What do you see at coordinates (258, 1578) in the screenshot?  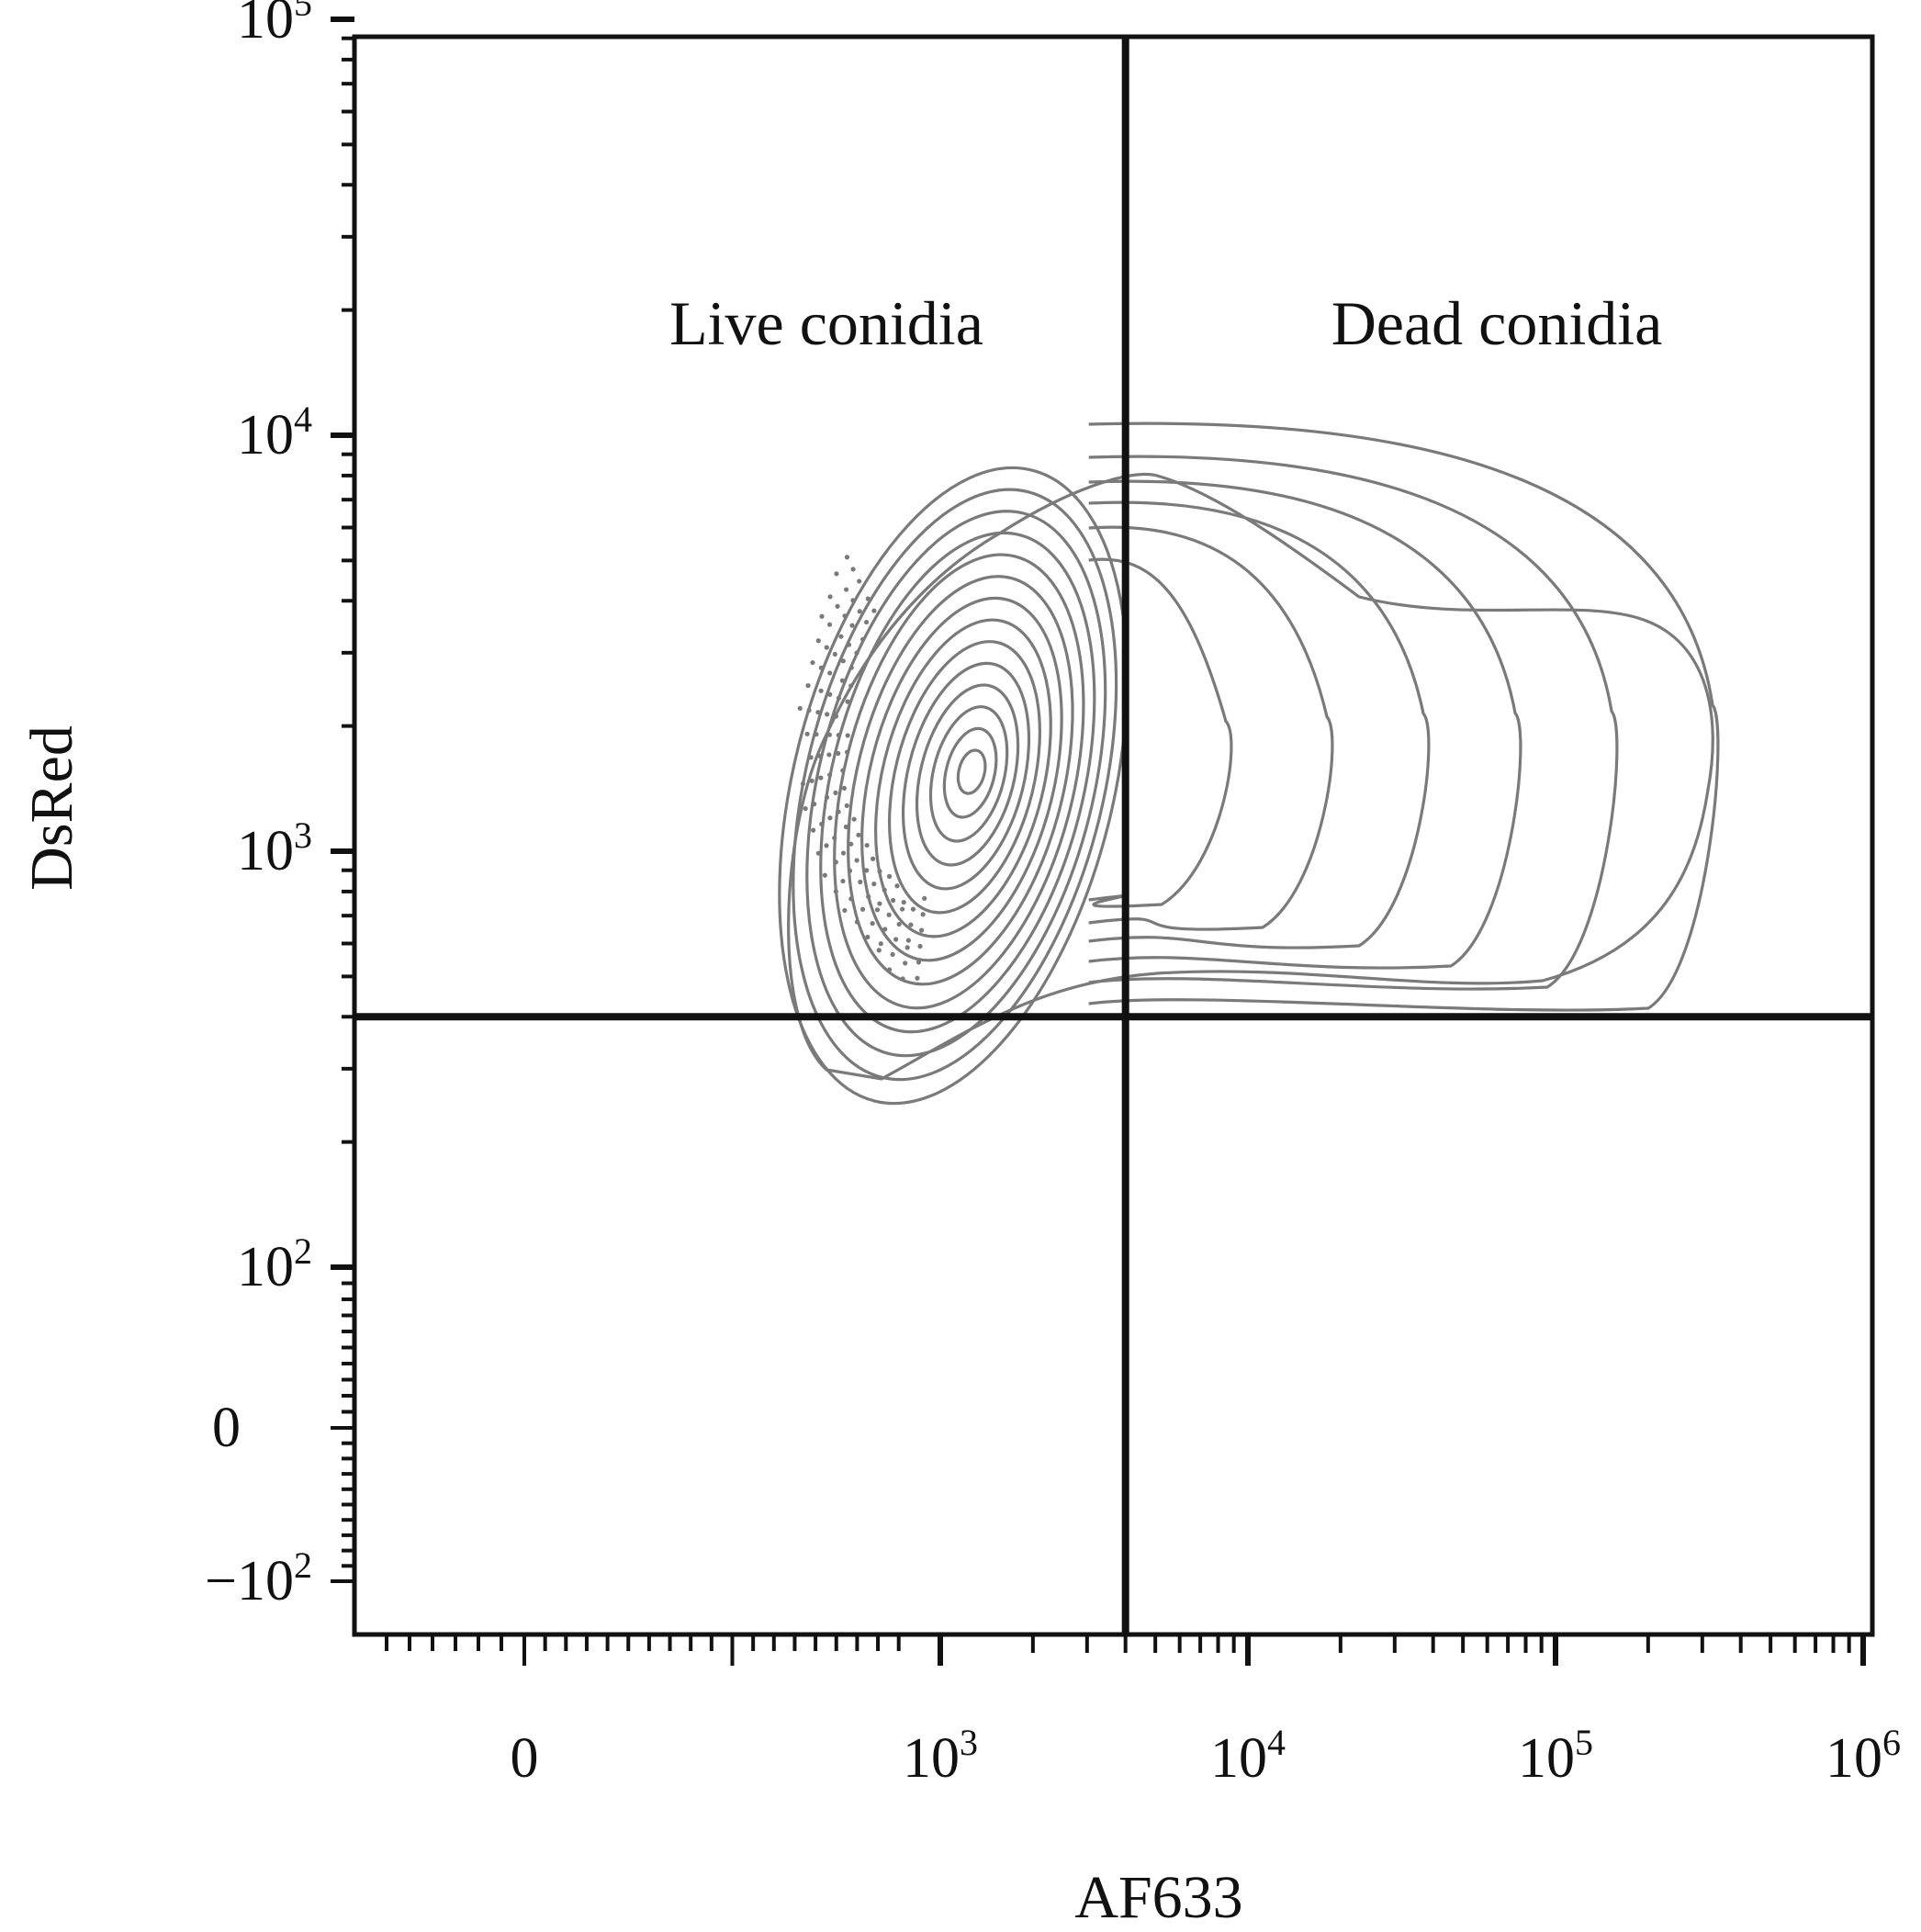 I see `tick-label: −102` at bounding box center [258, 1578].